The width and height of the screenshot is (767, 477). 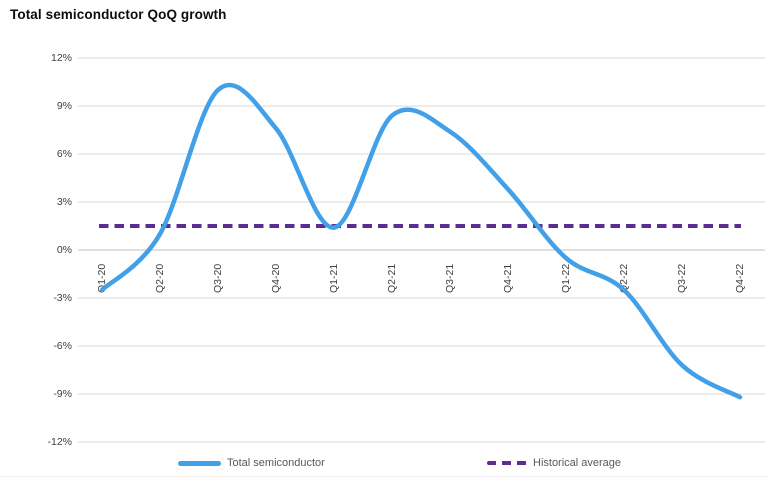 I want to click on legend-item-total-semiconductor: Total semiconductor, so click(x=251, y=463).